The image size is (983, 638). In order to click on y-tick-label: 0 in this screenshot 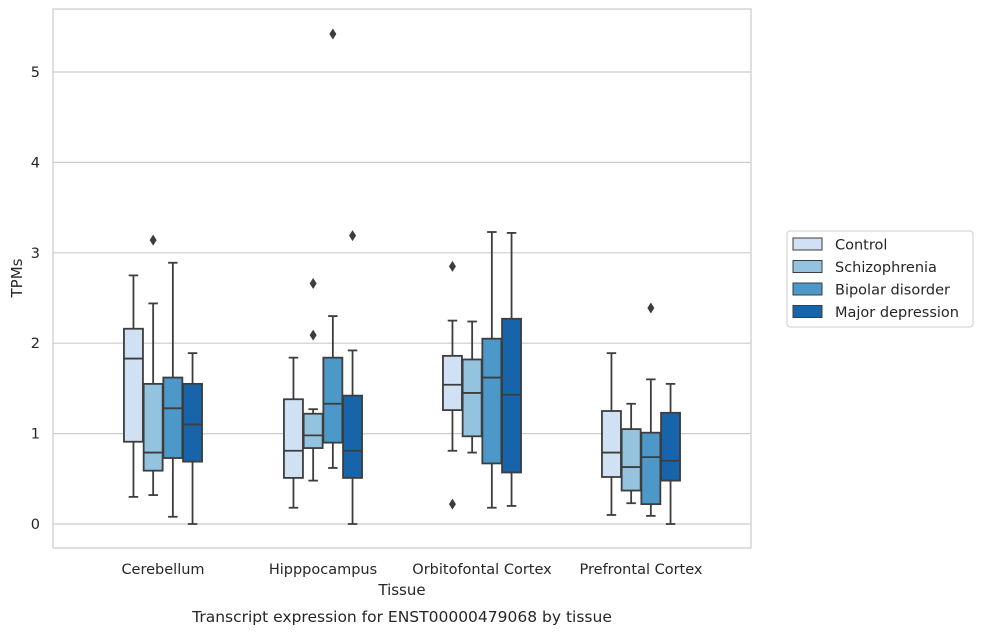, I will do `click(35, 525)`.